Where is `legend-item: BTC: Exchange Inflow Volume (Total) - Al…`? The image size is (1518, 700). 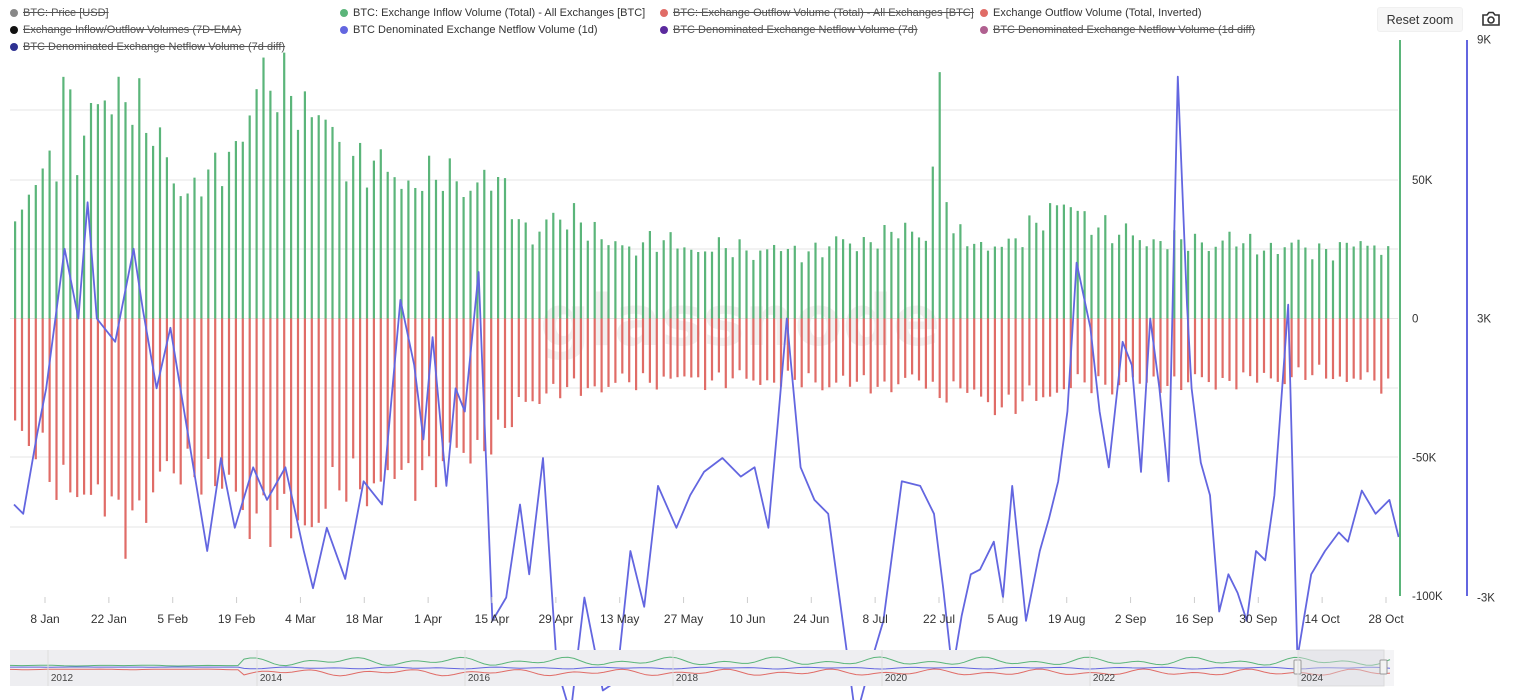 legend-item: BTC: Exchange Inflow Volume (Total) - Al… is located at coordinates (492, 13).